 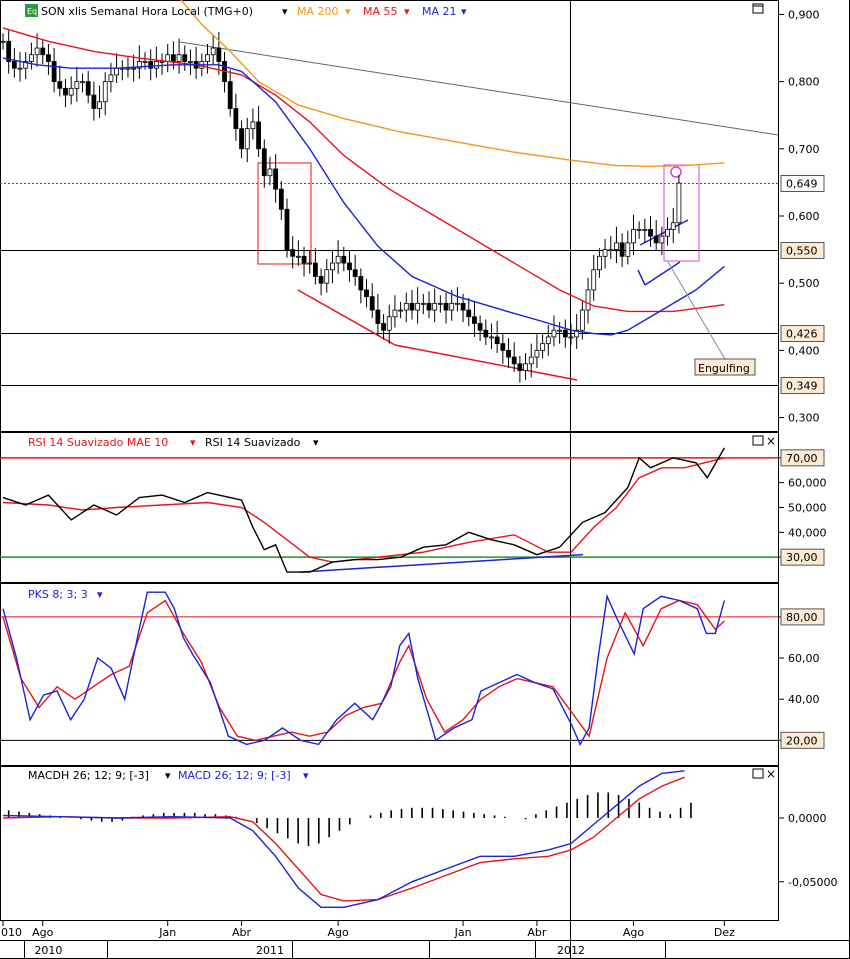 What do you see at coordinates (758, 8) in the screenshot?
I see `maximize-icon` at bounding box center [758, 8].